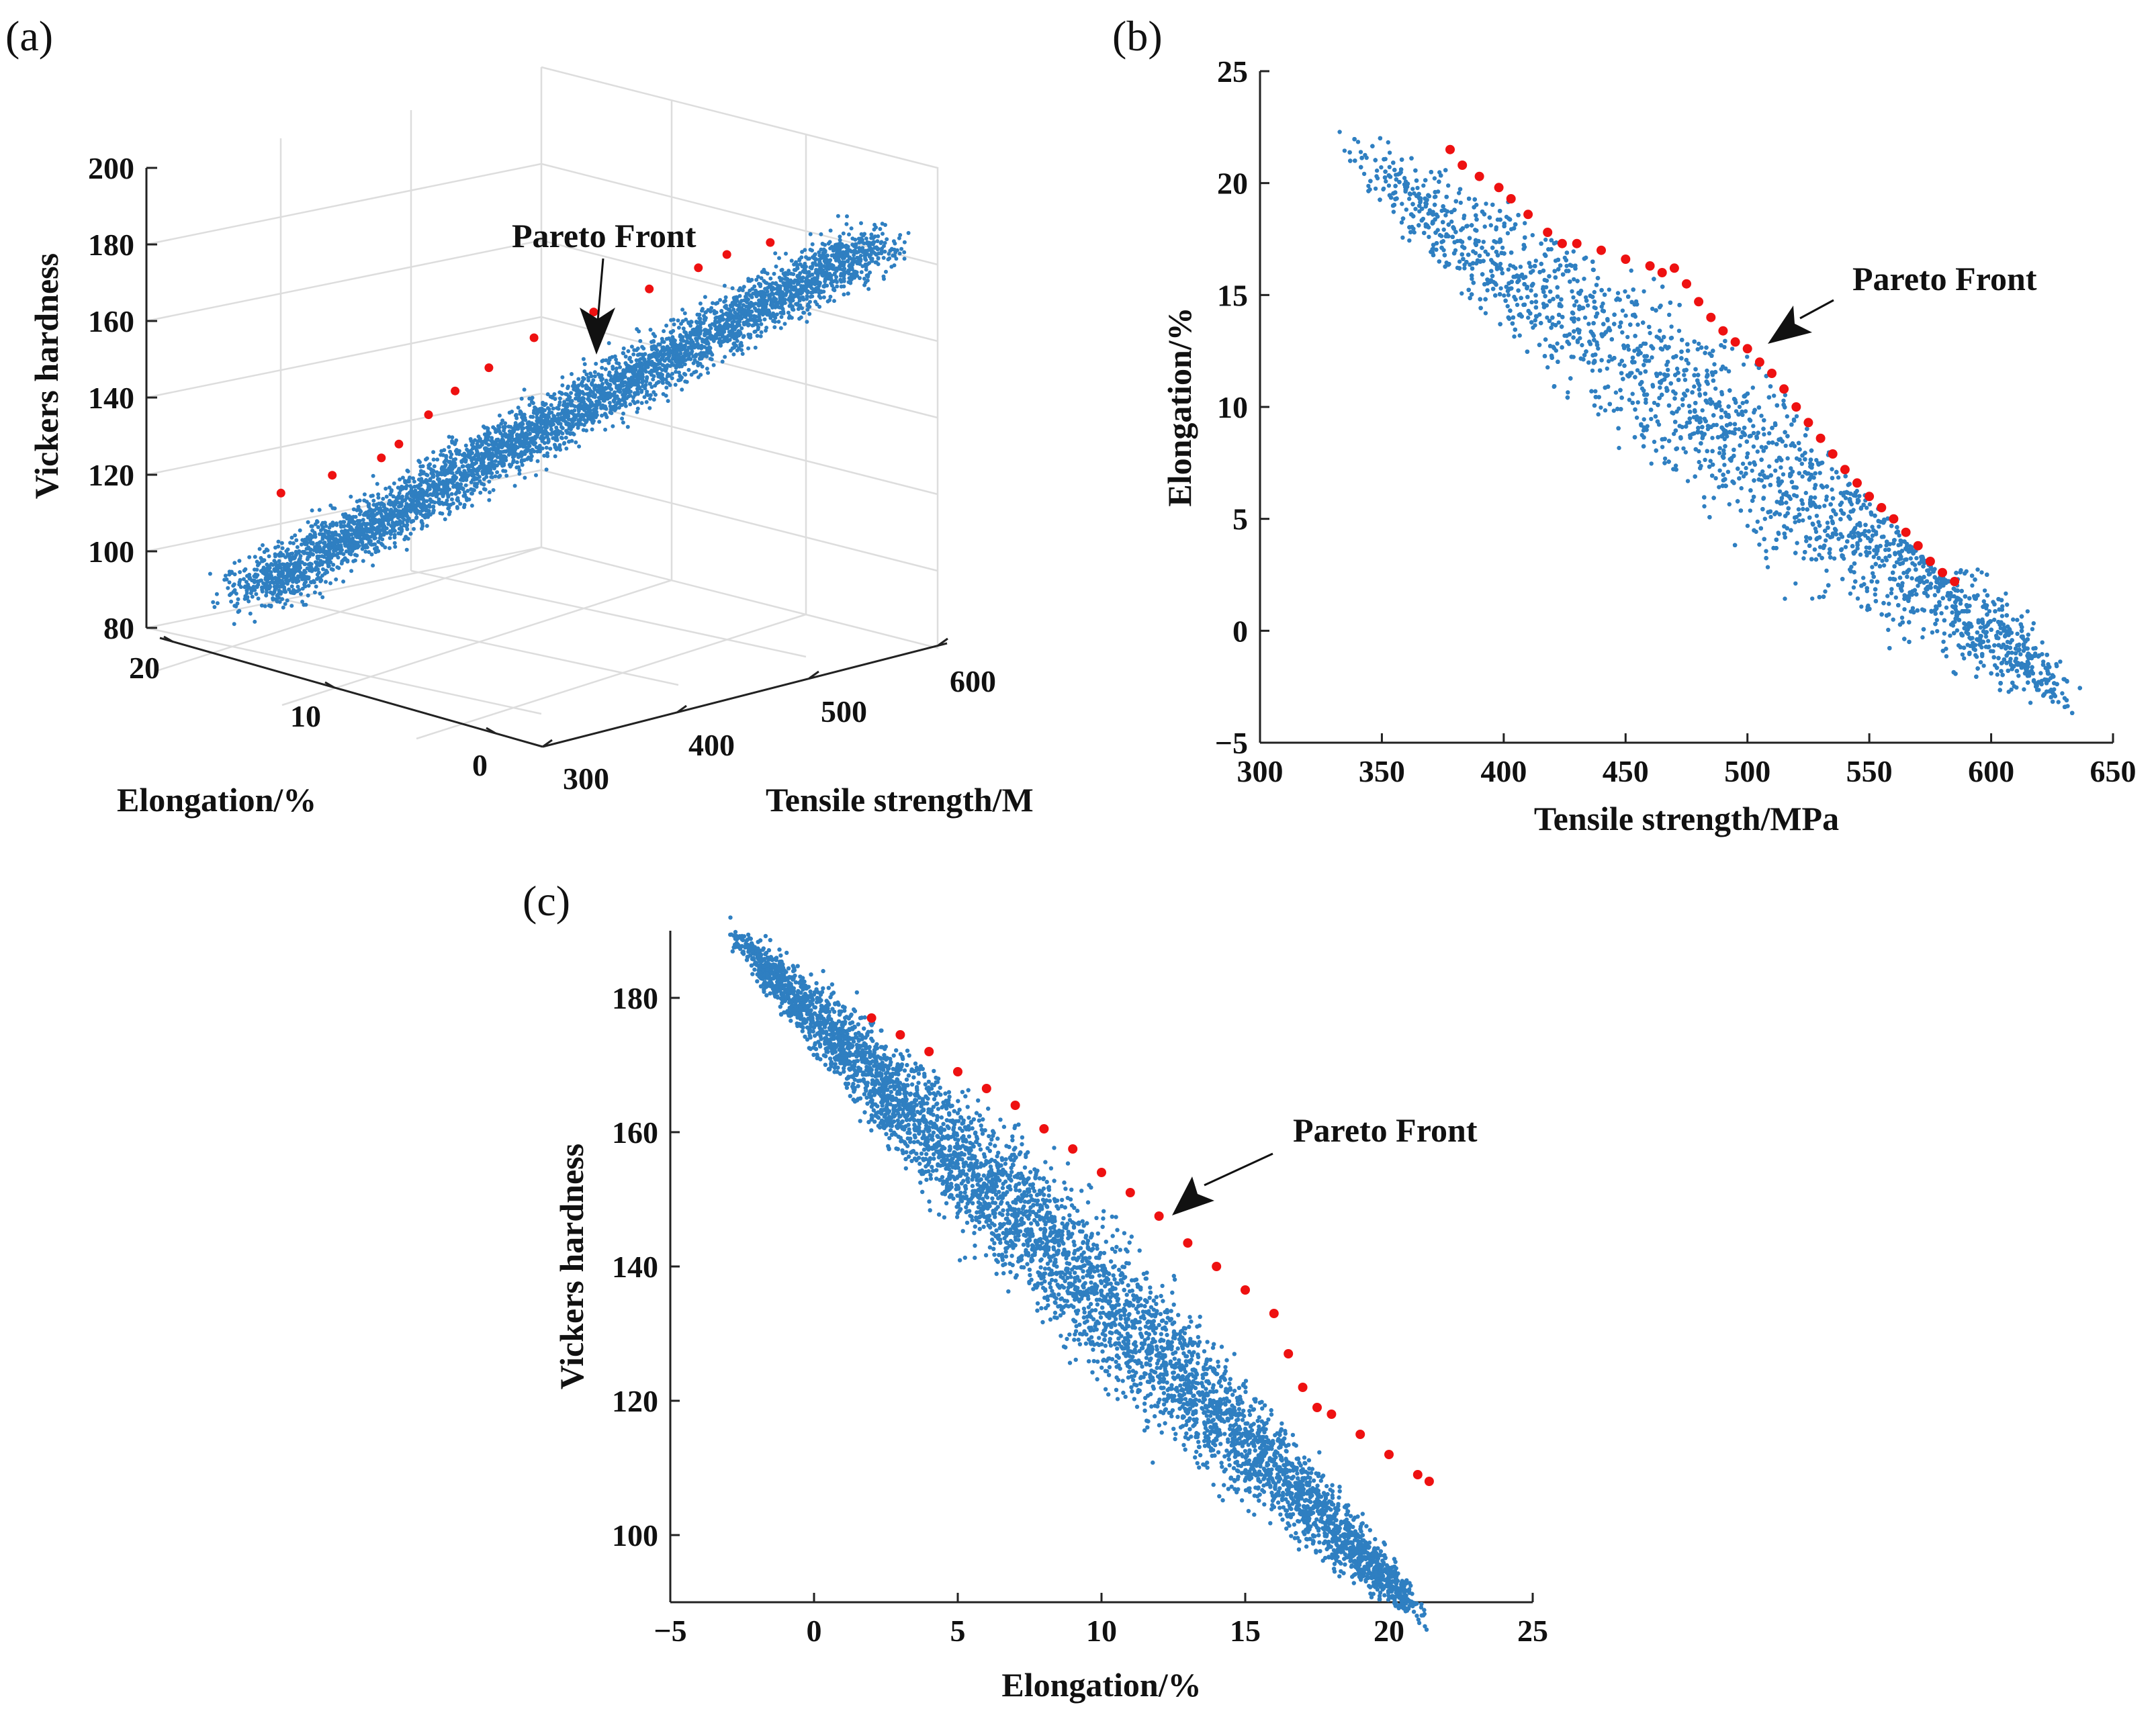  What do you see at coordinates (711, 745) in the screenshot?
I see `x-tick-label: 400` at bounding box center [711, 745].